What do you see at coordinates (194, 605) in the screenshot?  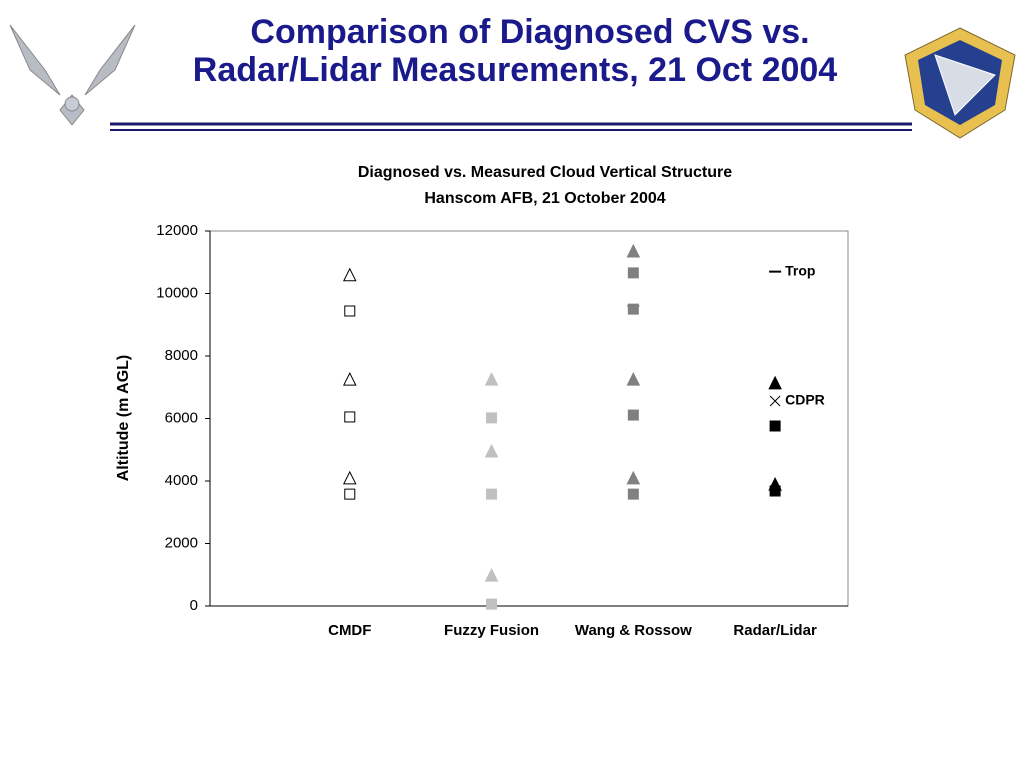 I see `y-tick-label: 0` at bounding box center [194, 605].